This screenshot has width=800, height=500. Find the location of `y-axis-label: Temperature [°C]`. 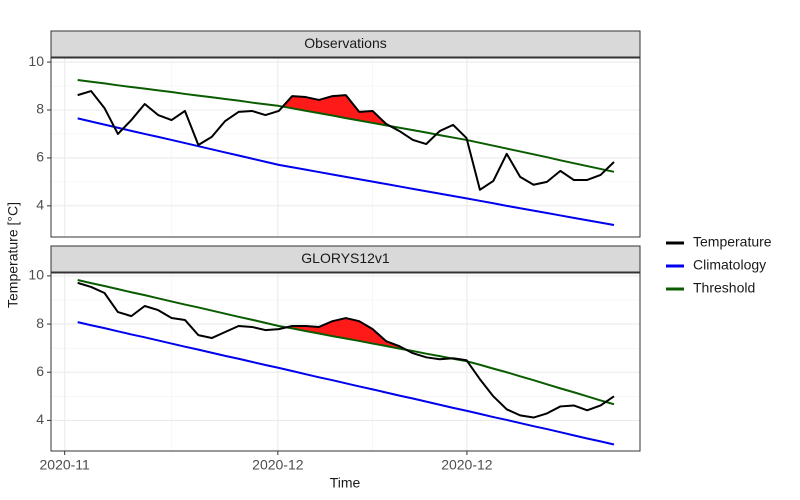

y-axis-label: Temperature [°C] is located at coordinates (13, 255).